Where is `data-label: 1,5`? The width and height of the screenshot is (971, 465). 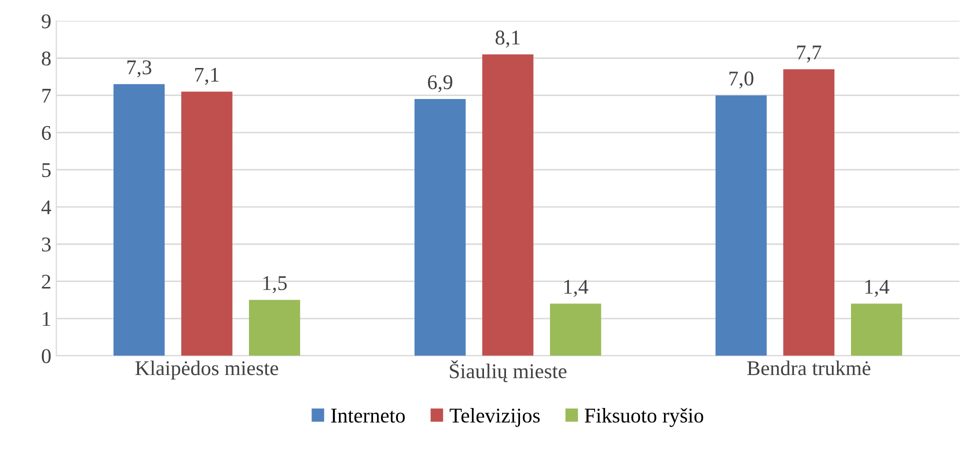 data-label: 1,5 is located at coordinates (275, 285).